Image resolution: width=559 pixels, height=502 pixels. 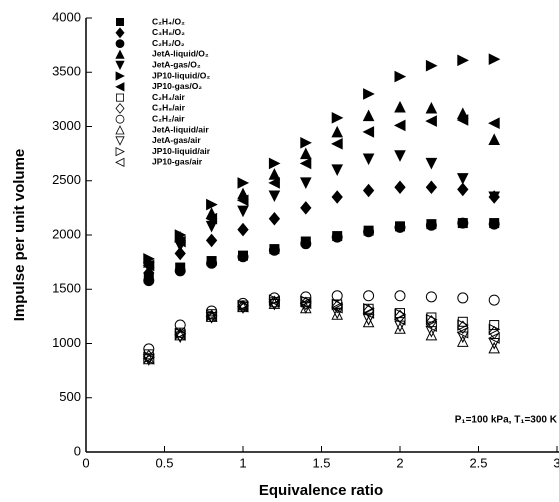 I want to click on legend-label: JP10-gas/O₂, so click(x=177, y=86).